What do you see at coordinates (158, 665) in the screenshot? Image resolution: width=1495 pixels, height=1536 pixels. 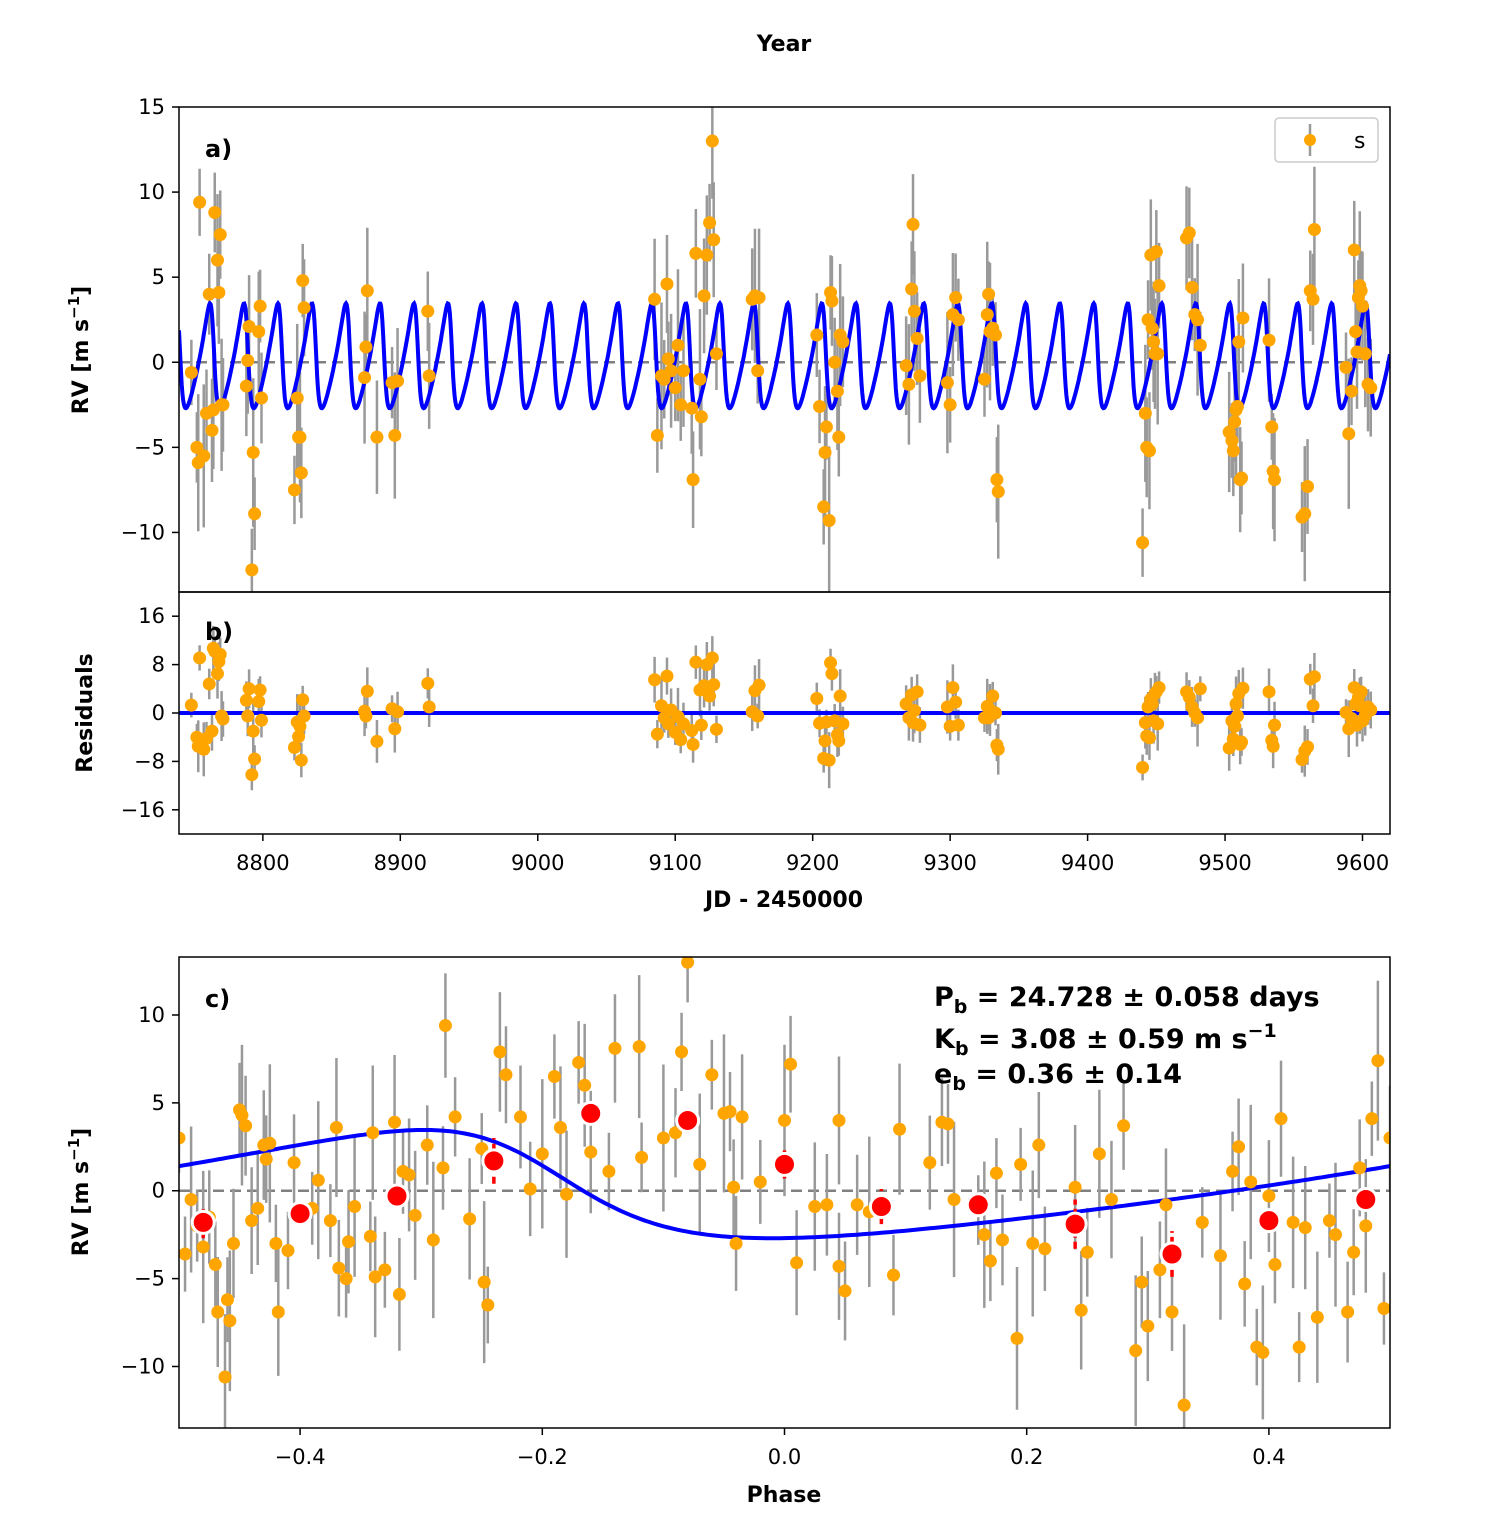 I see `panel-b-ytick-label: 8` at bounding box center [158, 665].